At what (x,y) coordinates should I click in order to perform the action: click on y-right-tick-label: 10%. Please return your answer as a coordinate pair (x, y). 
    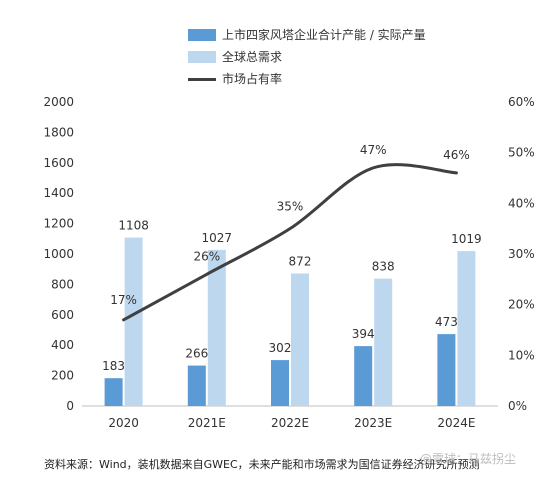
    Looking at the image, I should click on (521, 355).